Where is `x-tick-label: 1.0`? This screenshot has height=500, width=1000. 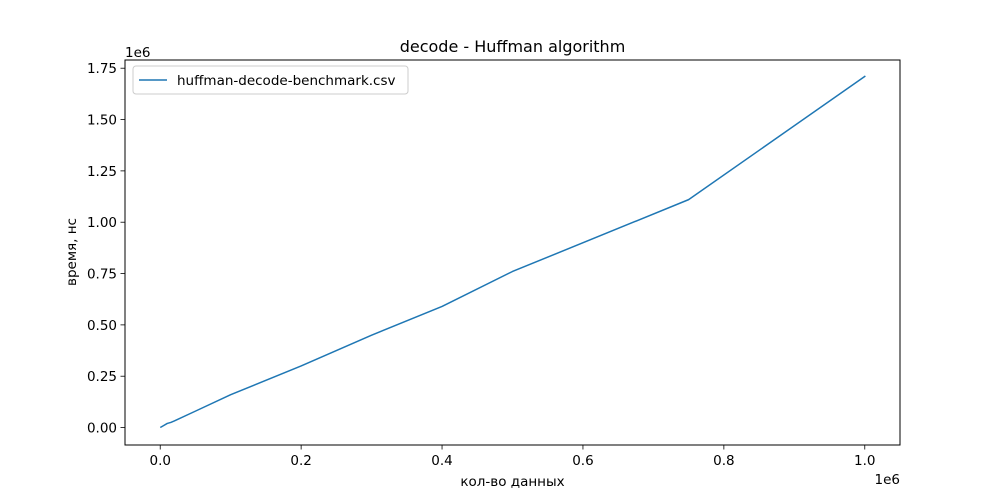
x-tick-label: 1.0 is located at coordinates (864, 461).